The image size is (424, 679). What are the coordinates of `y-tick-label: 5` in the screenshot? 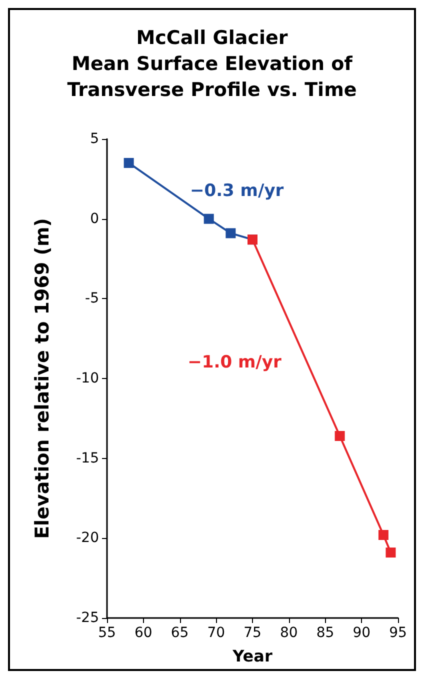 It's located at (94, 139).